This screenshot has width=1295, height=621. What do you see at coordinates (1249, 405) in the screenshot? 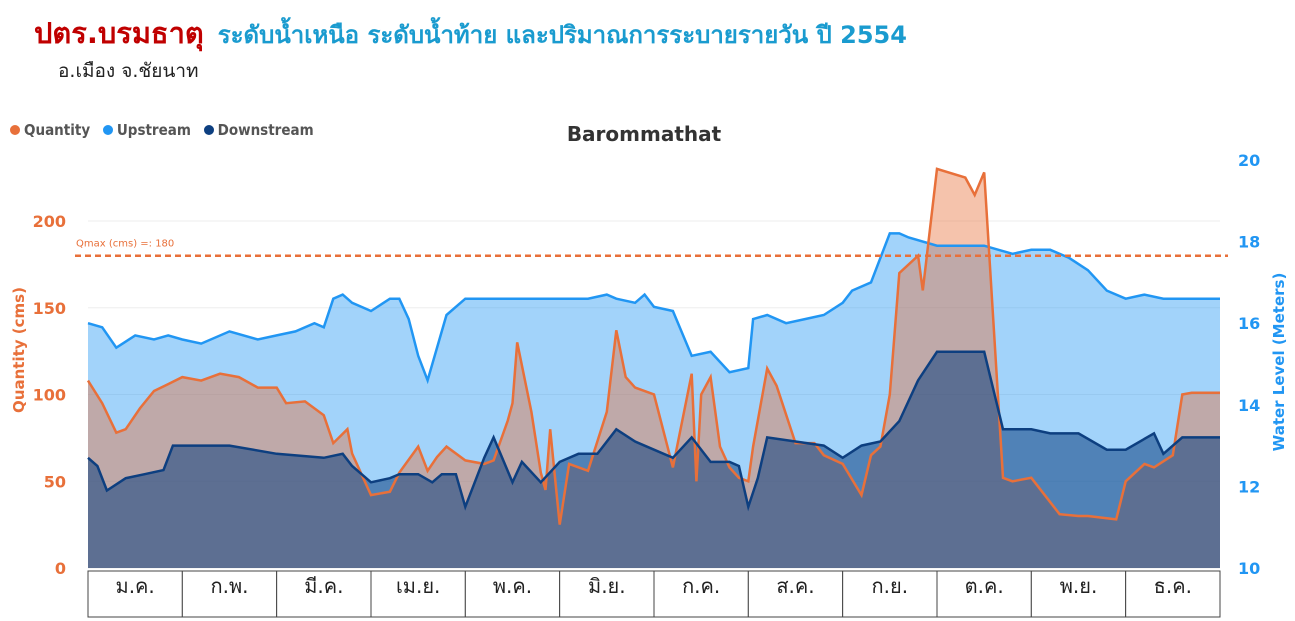
I see `right-tick-label: 14` at bounding box center [1249, 405].